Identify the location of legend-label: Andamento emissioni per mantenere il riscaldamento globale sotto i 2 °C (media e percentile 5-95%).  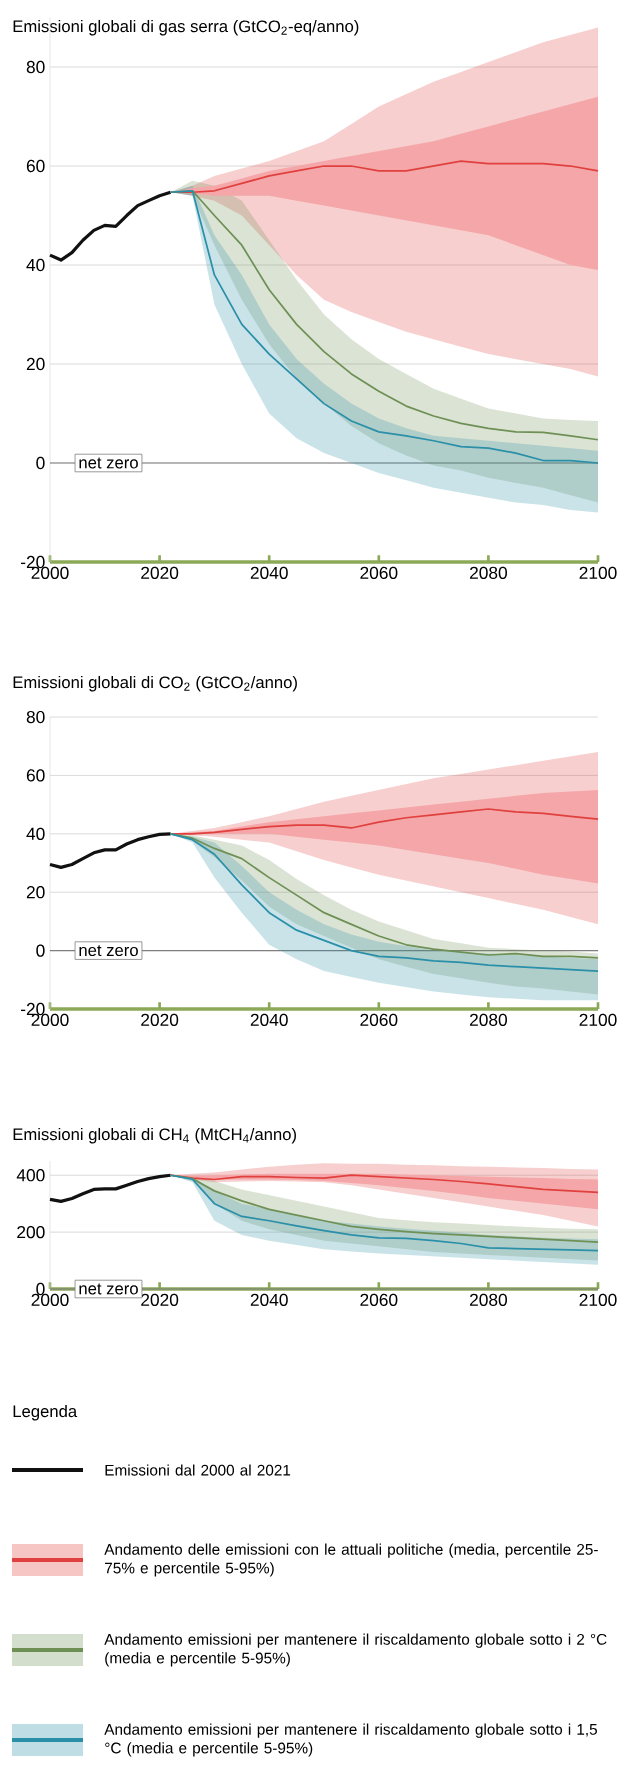
(355, 1650).